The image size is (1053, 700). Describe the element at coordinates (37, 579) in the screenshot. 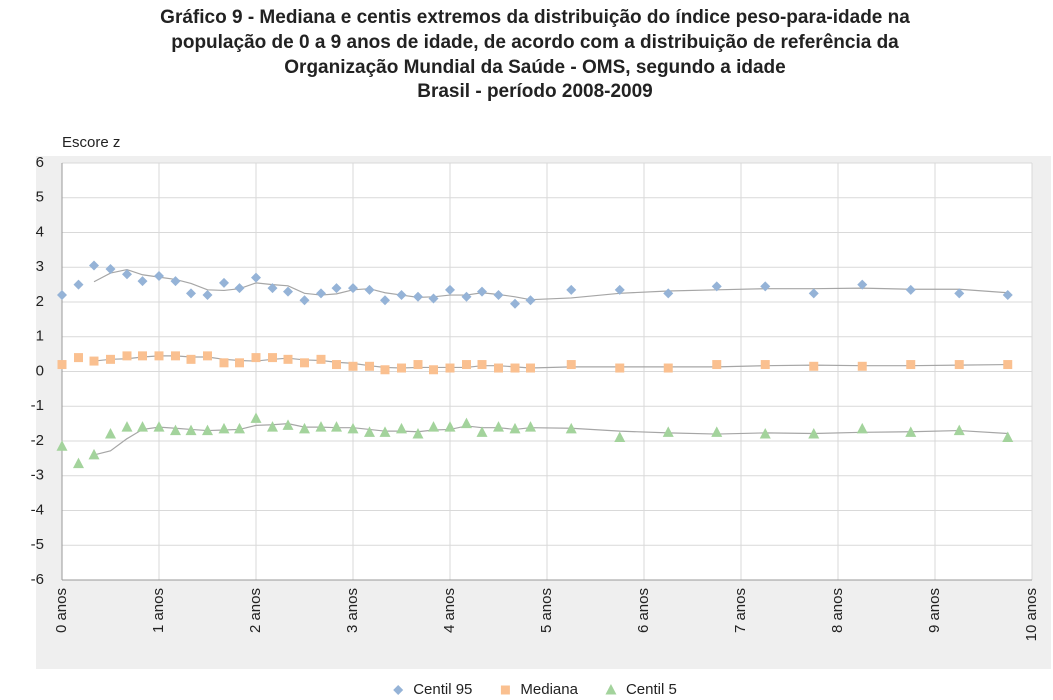

I see `y-tick-label: -6` at that location.